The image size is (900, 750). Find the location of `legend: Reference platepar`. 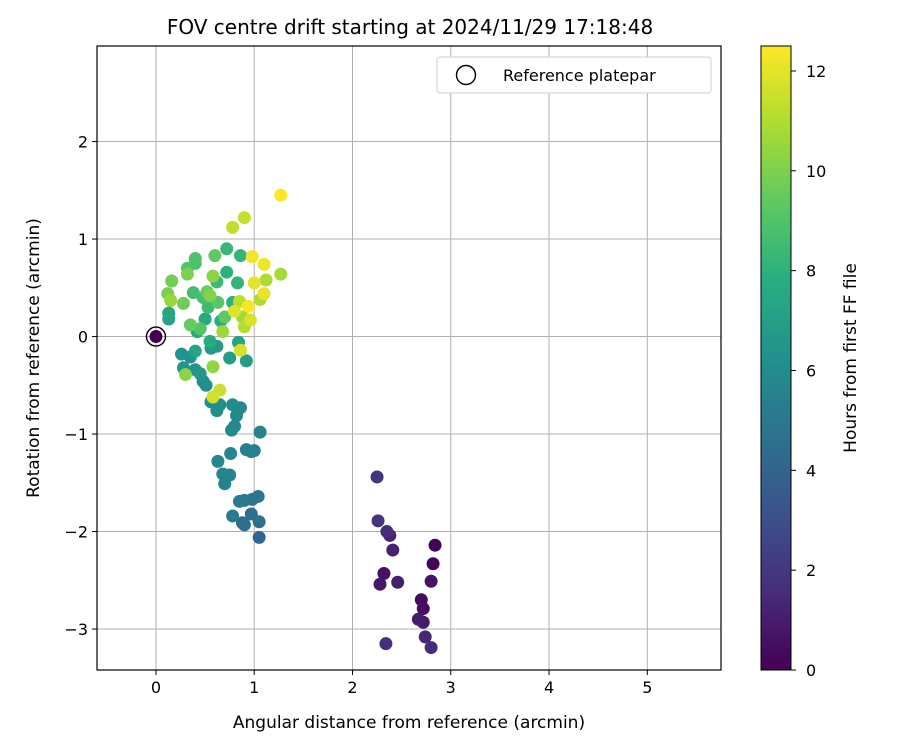

legend: Reference platepar is located at coordinates (574, 75).